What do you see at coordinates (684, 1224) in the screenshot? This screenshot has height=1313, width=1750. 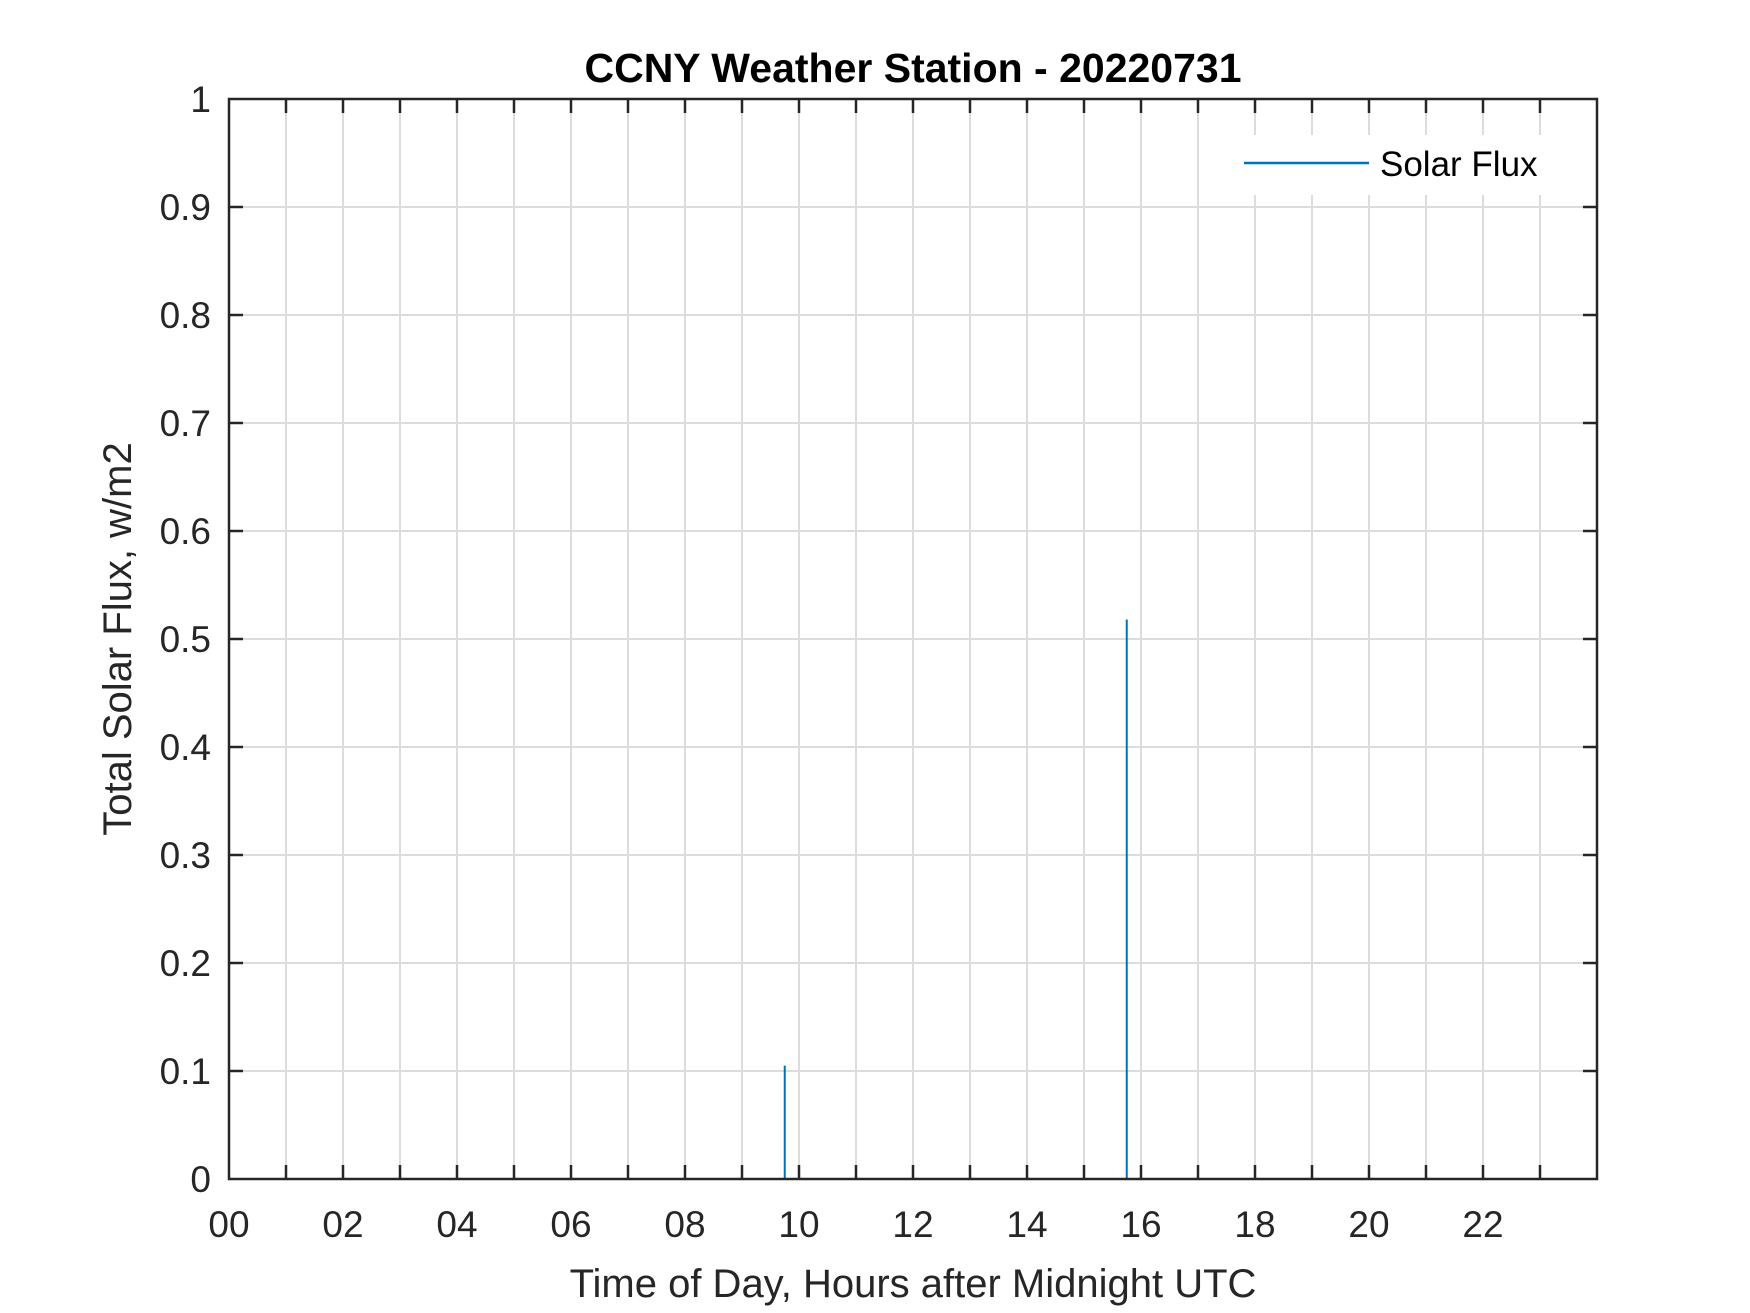 I see `x-tick-label: 08` at bounding box center [684, 1224].